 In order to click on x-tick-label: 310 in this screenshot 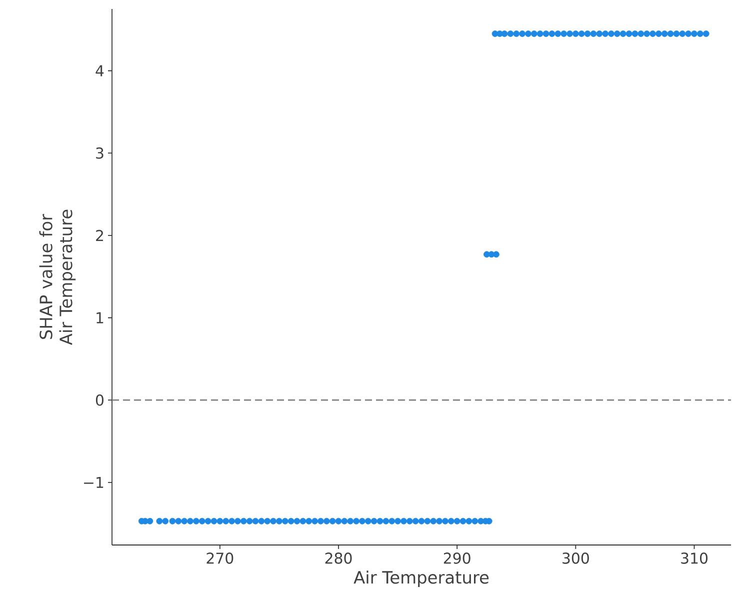, I will do `click(694, 558)`.